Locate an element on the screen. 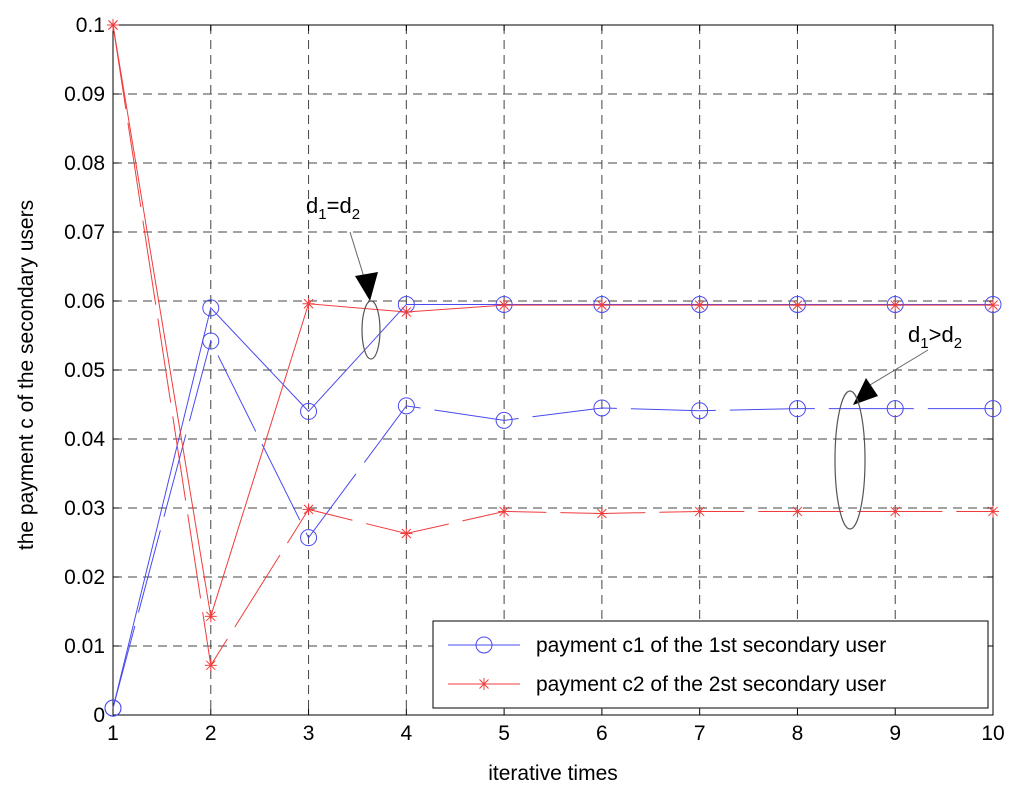  legend-label-c2: payment c2 of the 2st secondary user is located at coordinates (711, 684).